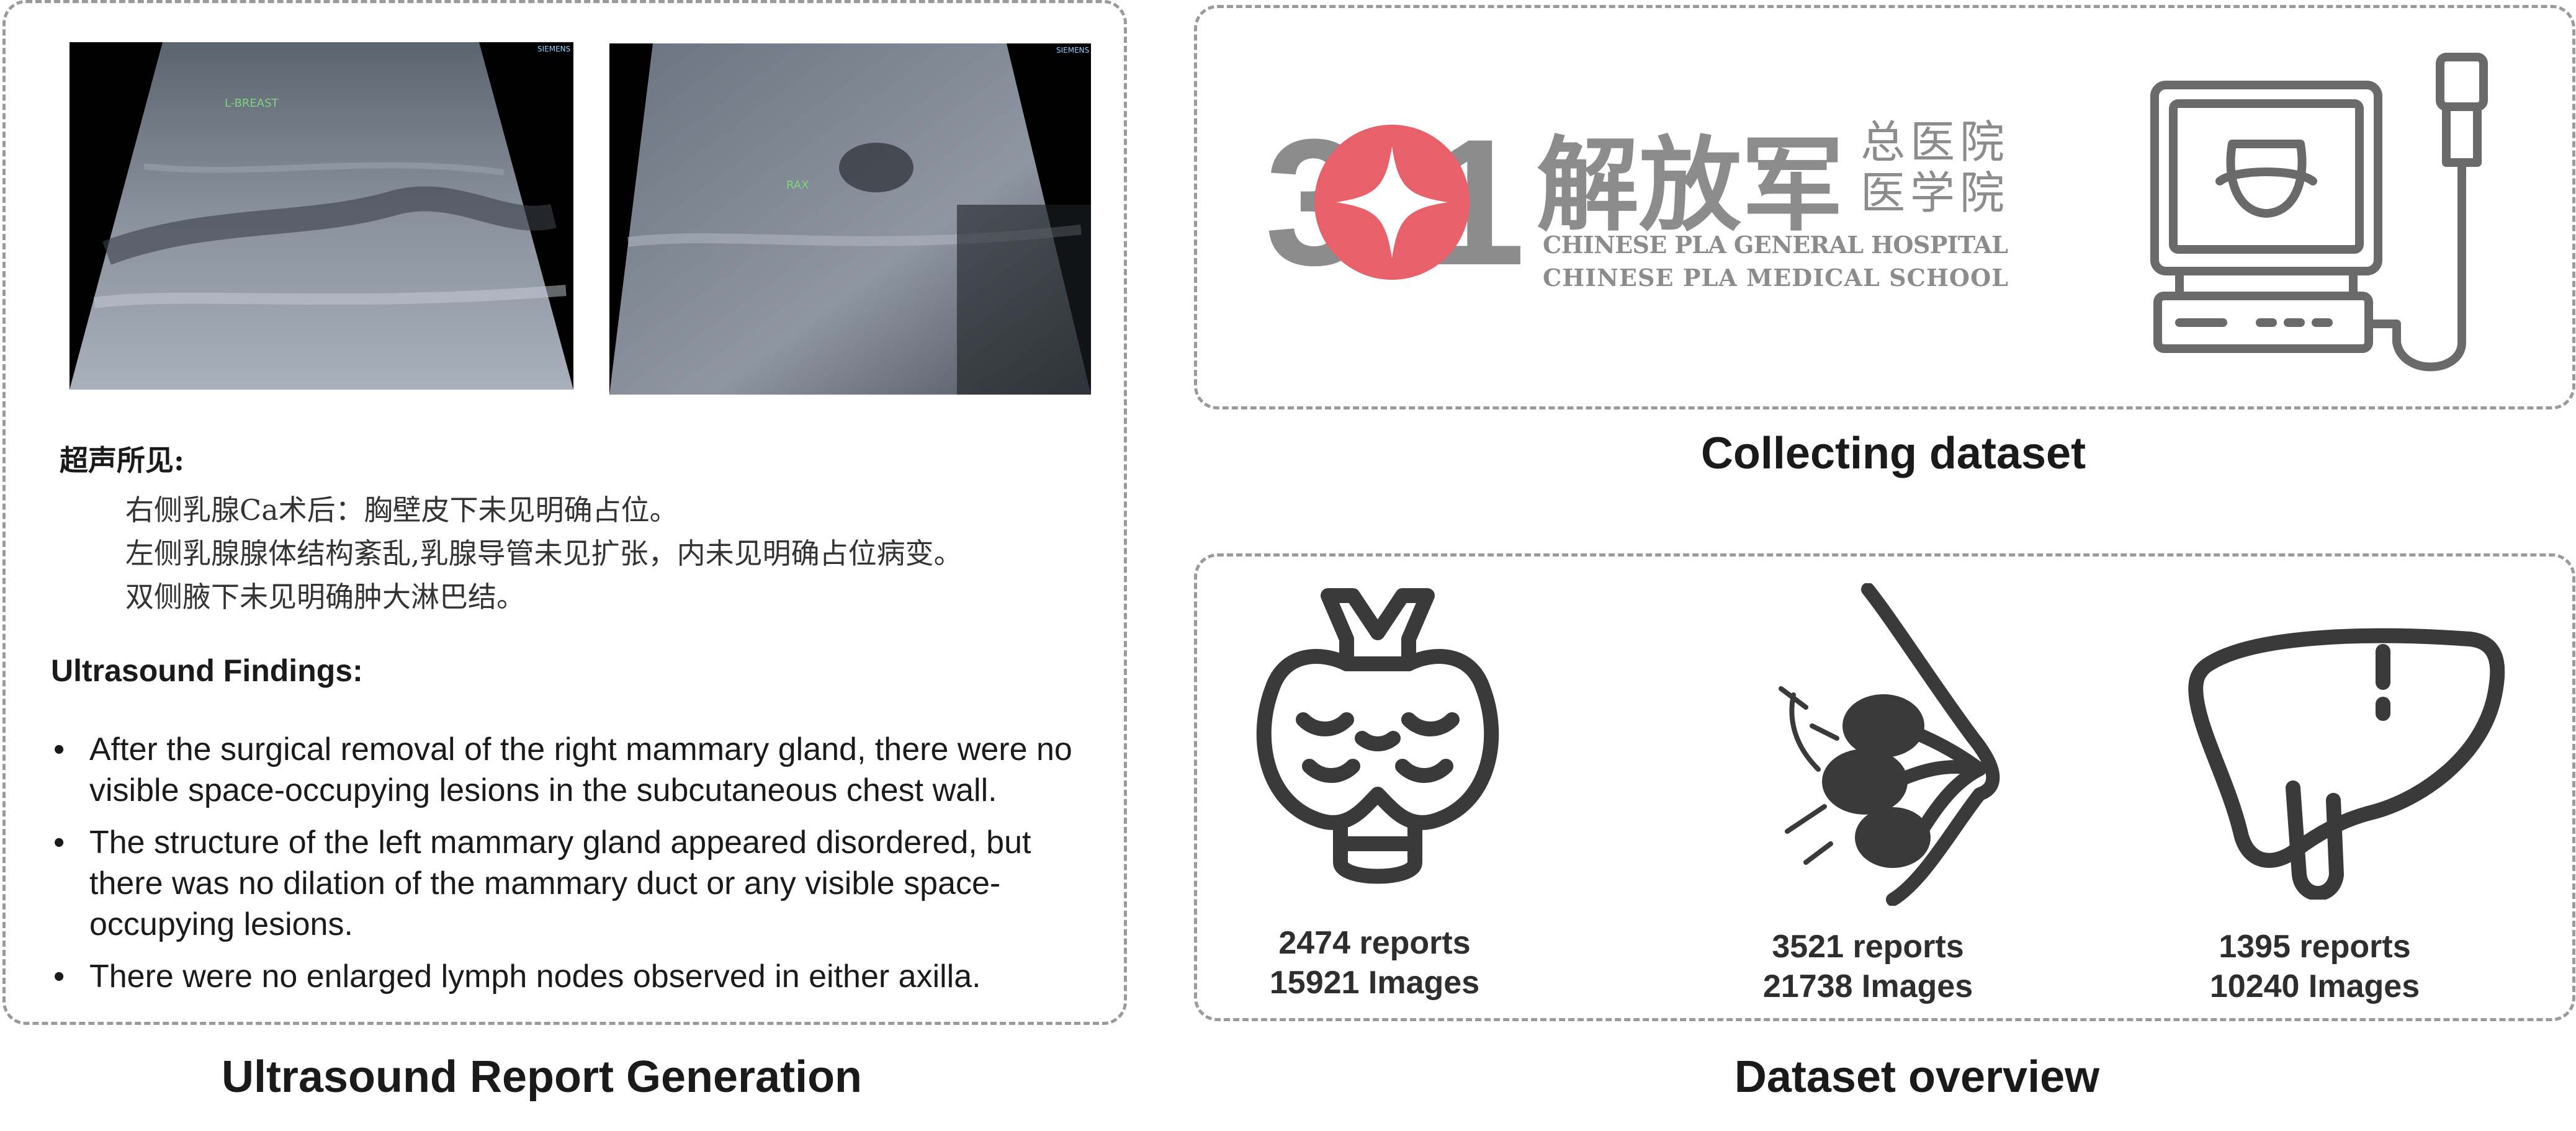 This screenshot has width=2576, height=1131. Describe the element at coordinates (1374, 983) in the screenshot. I see `image-count: 15921 Images` at that location.